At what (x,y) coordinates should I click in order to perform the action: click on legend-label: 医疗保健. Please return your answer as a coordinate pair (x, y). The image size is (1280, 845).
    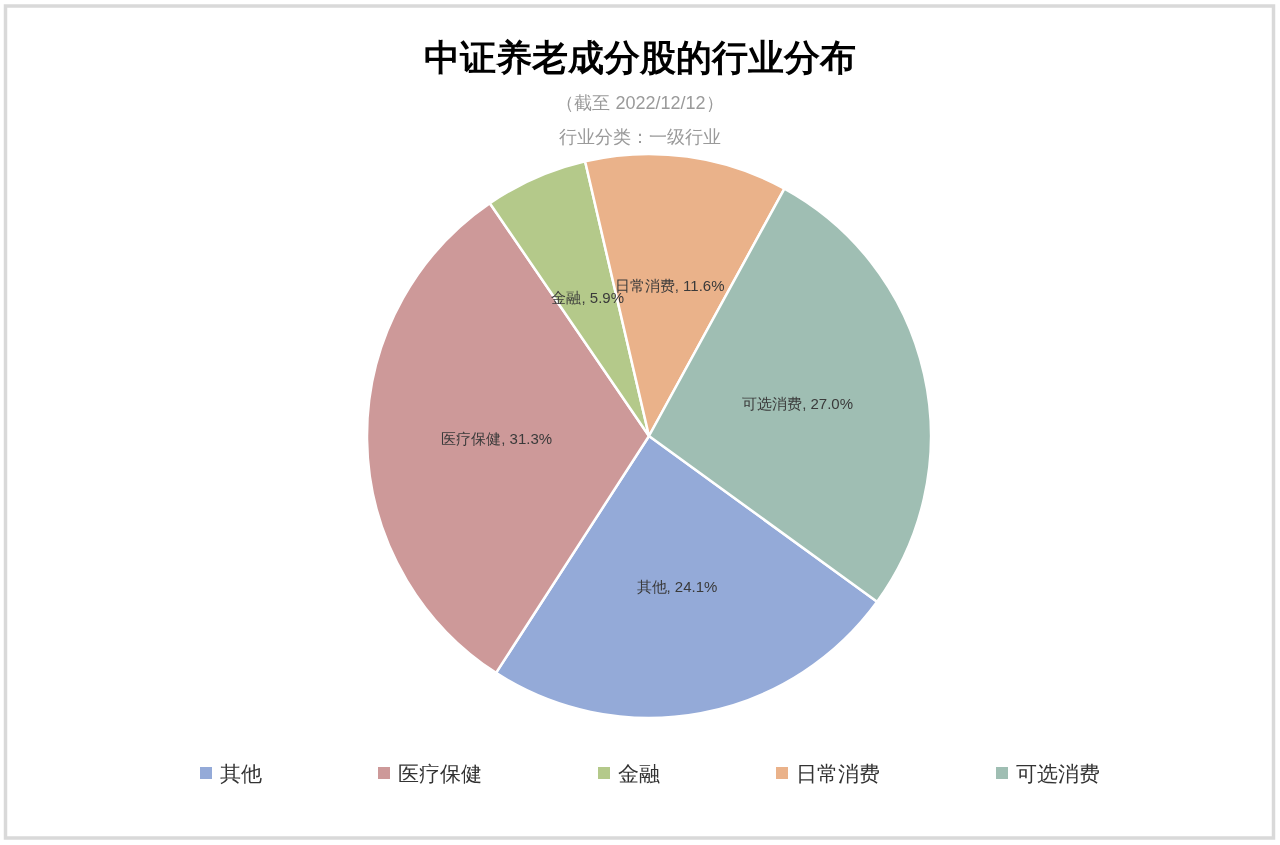
    Looking at the image, I should click on (440, 773).